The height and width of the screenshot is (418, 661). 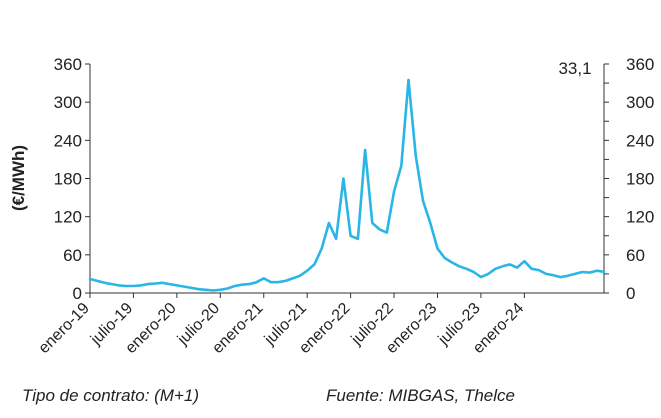 What do you see at coordinates (68, 140) in the screenshot?
I see `left-tick-label: 240` at bounding box center [68, 140].